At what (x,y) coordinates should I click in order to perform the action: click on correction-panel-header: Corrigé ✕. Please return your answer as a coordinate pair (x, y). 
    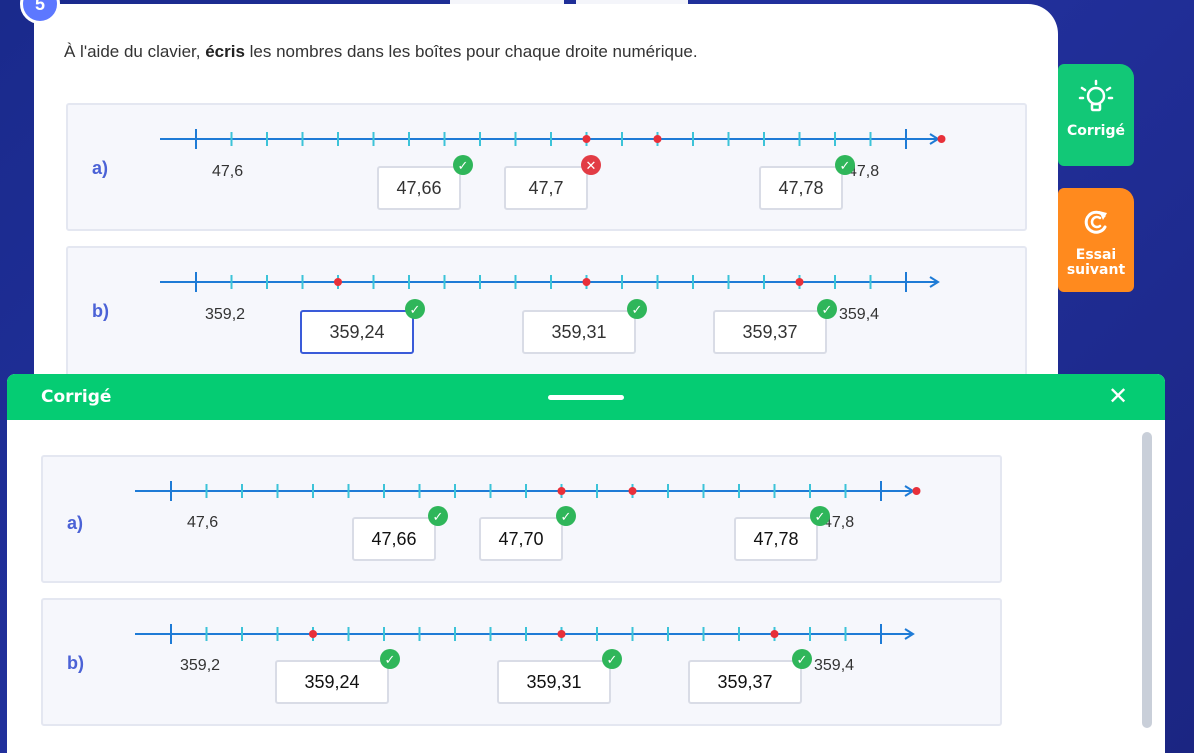
    Looking at the image, I should click on (586, 397).